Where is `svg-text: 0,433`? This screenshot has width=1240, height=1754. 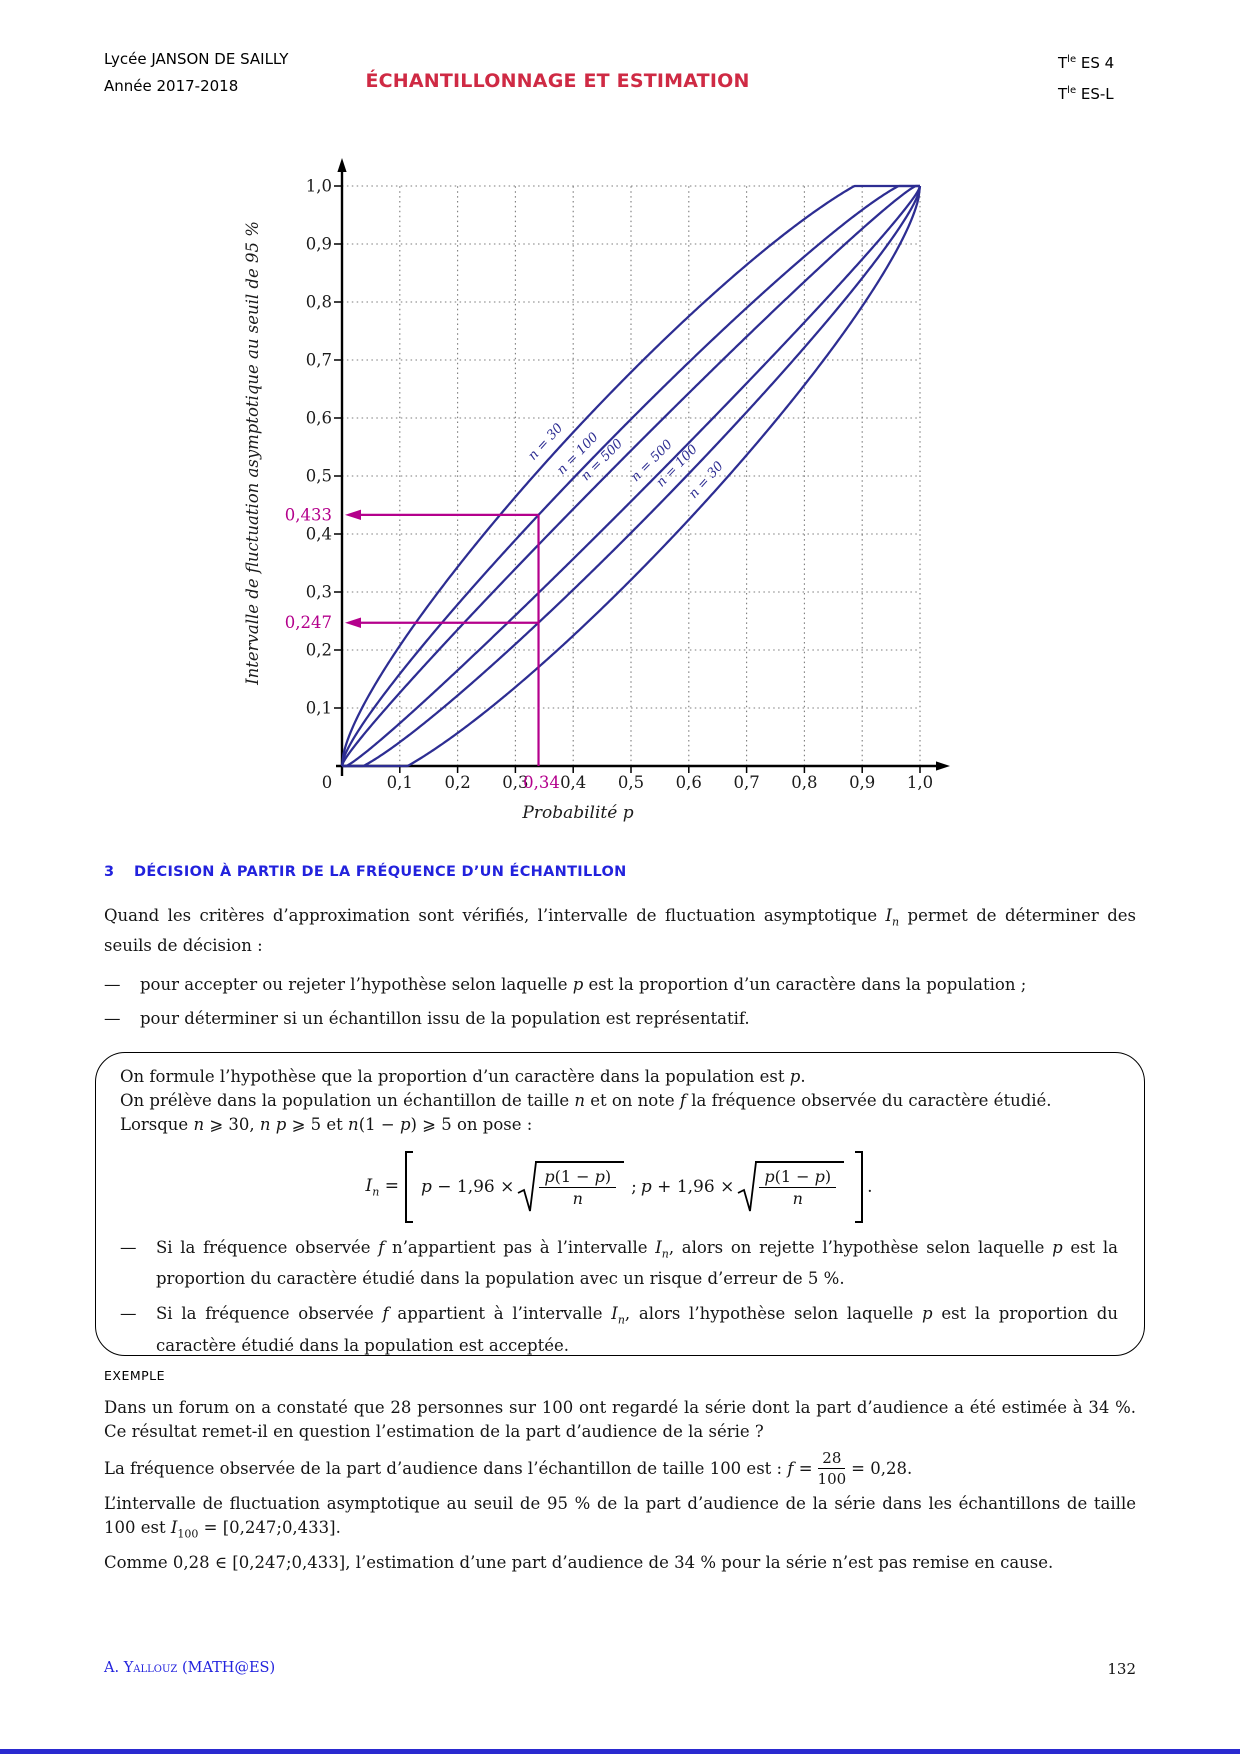 svg-text: 0,433 is located at coordinates (308, 514).